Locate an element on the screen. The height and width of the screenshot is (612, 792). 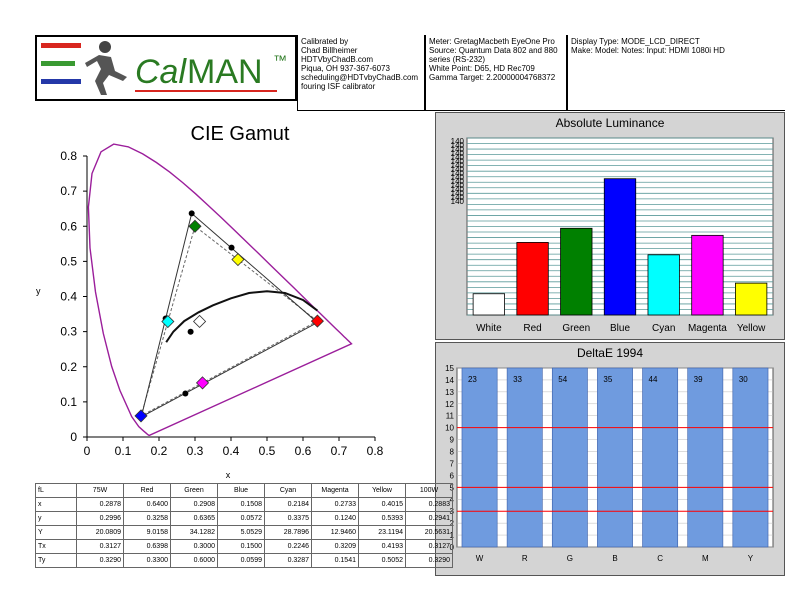
table-cell: 0.0599 is located at coordinates (241, 560).